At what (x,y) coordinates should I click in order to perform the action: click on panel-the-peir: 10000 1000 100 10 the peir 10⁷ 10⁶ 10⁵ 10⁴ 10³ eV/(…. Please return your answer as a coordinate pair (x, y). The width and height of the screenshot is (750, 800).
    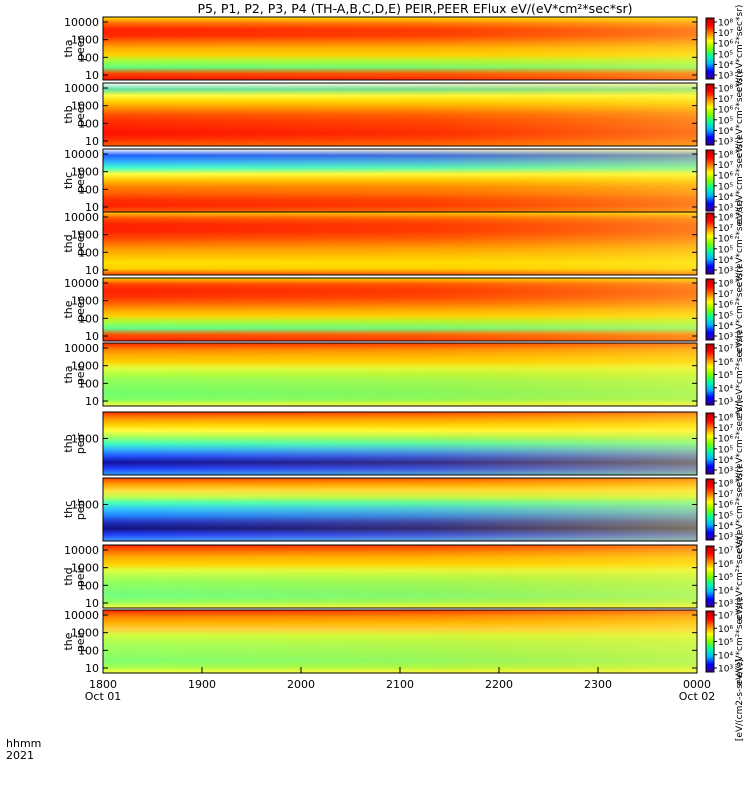
    Looking at the image, I should click on (403, 642).